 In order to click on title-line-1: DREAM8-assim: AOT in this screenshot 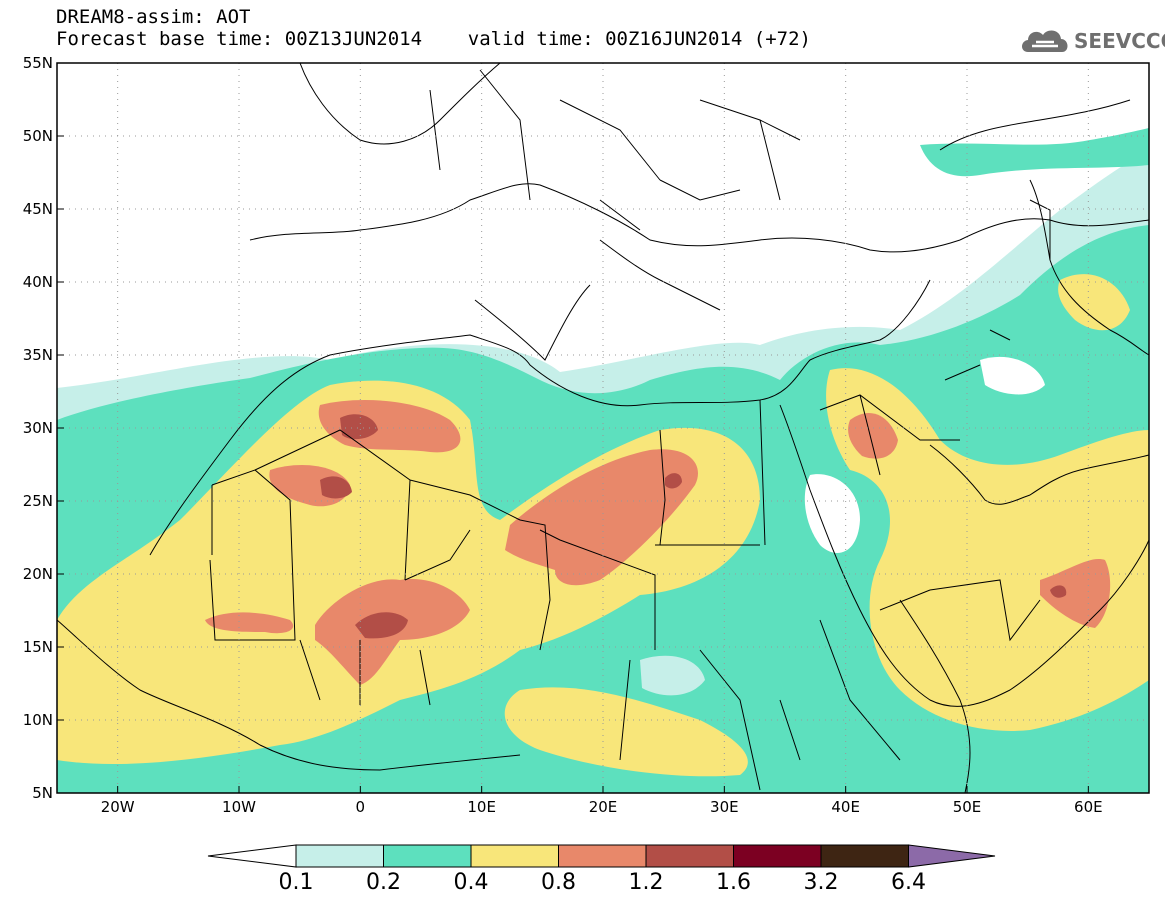, I will do `click(153, 17)`.